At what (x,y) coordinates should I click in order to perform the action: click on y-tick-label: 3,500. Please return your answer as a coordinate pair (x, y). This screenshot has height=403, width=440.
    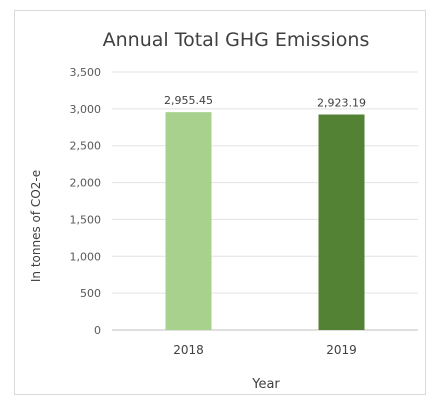
    Looking at the image, I should click on (86, 72).